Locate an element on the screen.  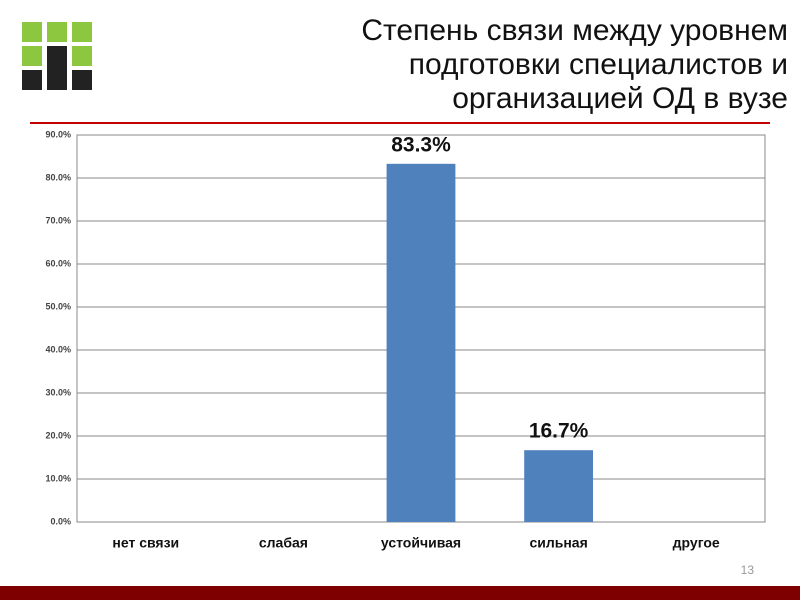
x-tick-label: другое is located at coordinates (696, 543).